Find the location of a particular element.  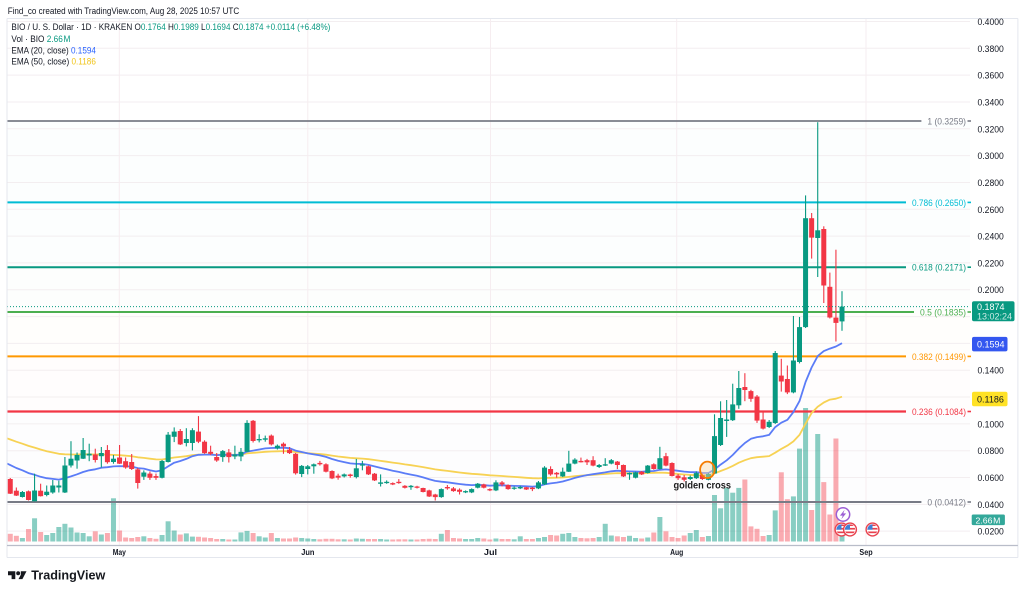

svg-text: 0.1186 is located at coordinates (990, 399).